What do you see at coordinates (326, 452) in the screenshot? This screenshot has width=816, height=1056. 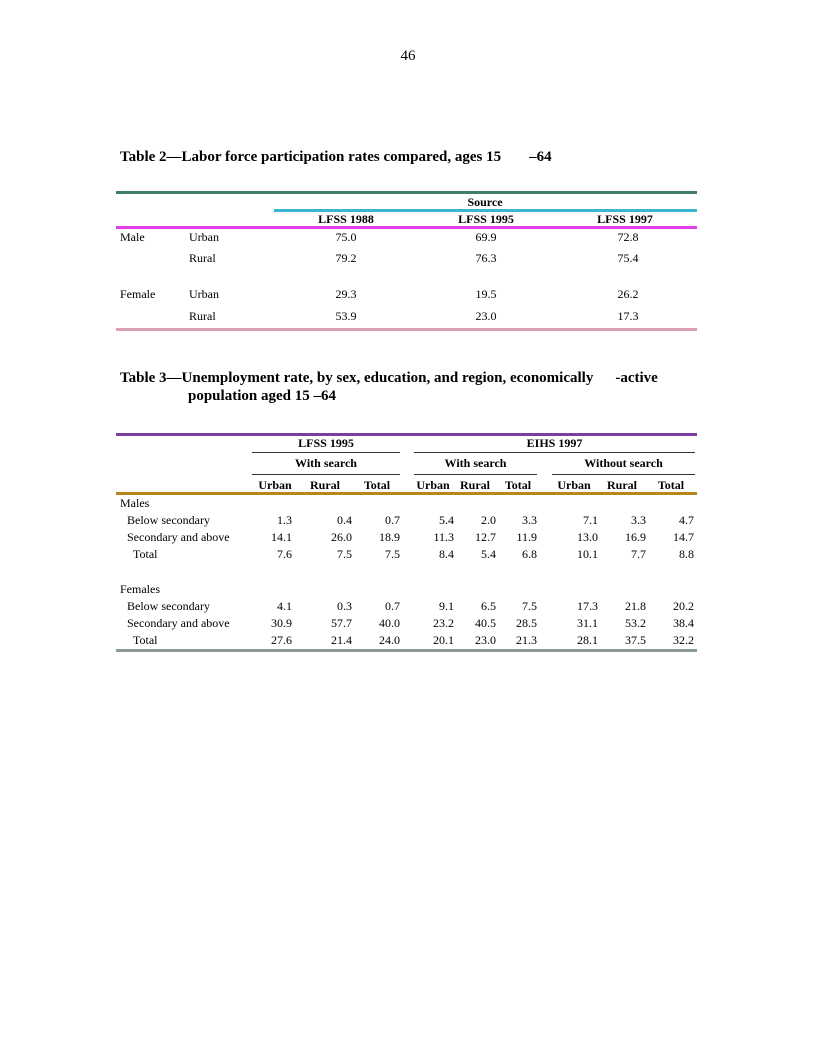 I see `table3-group1-rule` at bounding box center [326, 452].